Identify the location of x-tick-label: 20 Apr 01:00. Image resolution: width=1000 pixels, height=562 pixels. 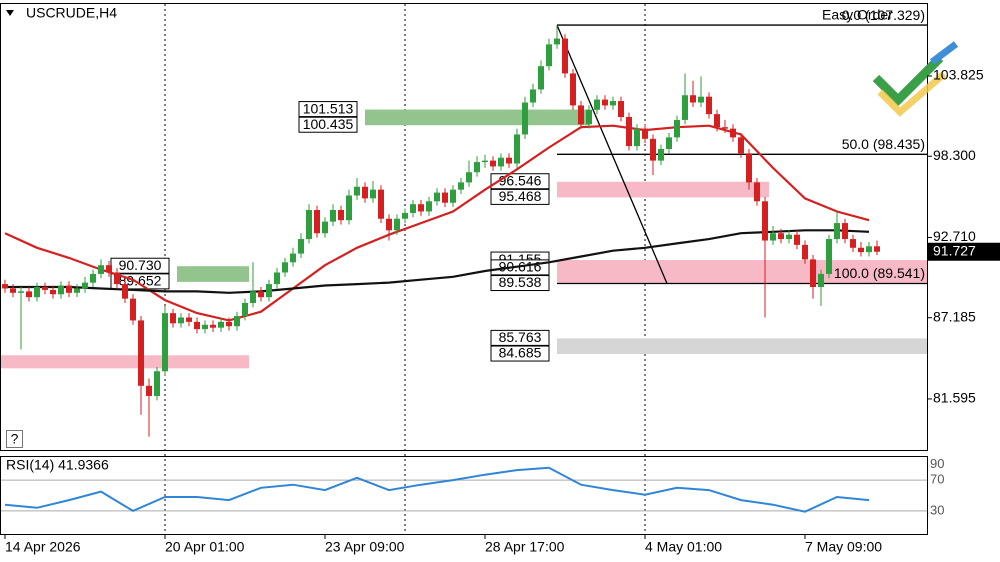
(205, 547).